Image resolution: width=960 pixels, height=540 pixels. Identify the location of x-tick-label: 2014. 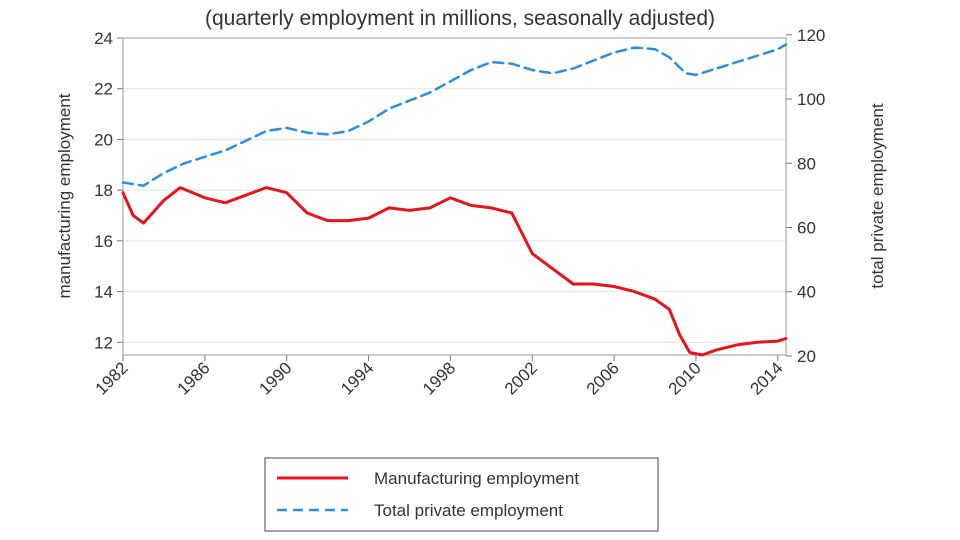
(766, 378).